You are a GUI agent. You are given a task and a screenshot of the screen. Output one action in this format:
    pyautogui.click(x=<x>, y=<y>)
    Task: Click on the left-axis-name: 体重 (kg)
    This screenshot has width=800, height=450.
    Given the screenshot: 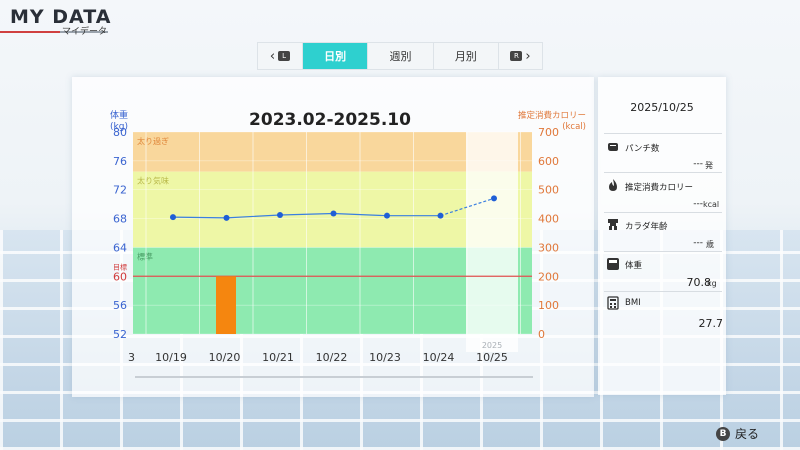 What is the action you would take?
    pyautogui.click(x=119, y=122)
    